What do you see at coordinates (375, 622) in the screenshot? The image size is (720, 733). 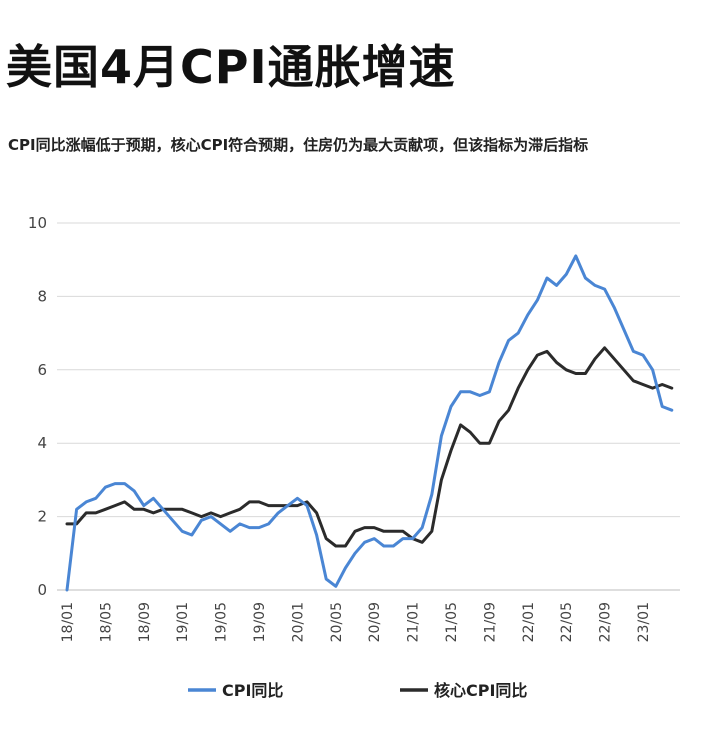 I see `x-tick-label: 20/09` at bounding box center [375, 622].